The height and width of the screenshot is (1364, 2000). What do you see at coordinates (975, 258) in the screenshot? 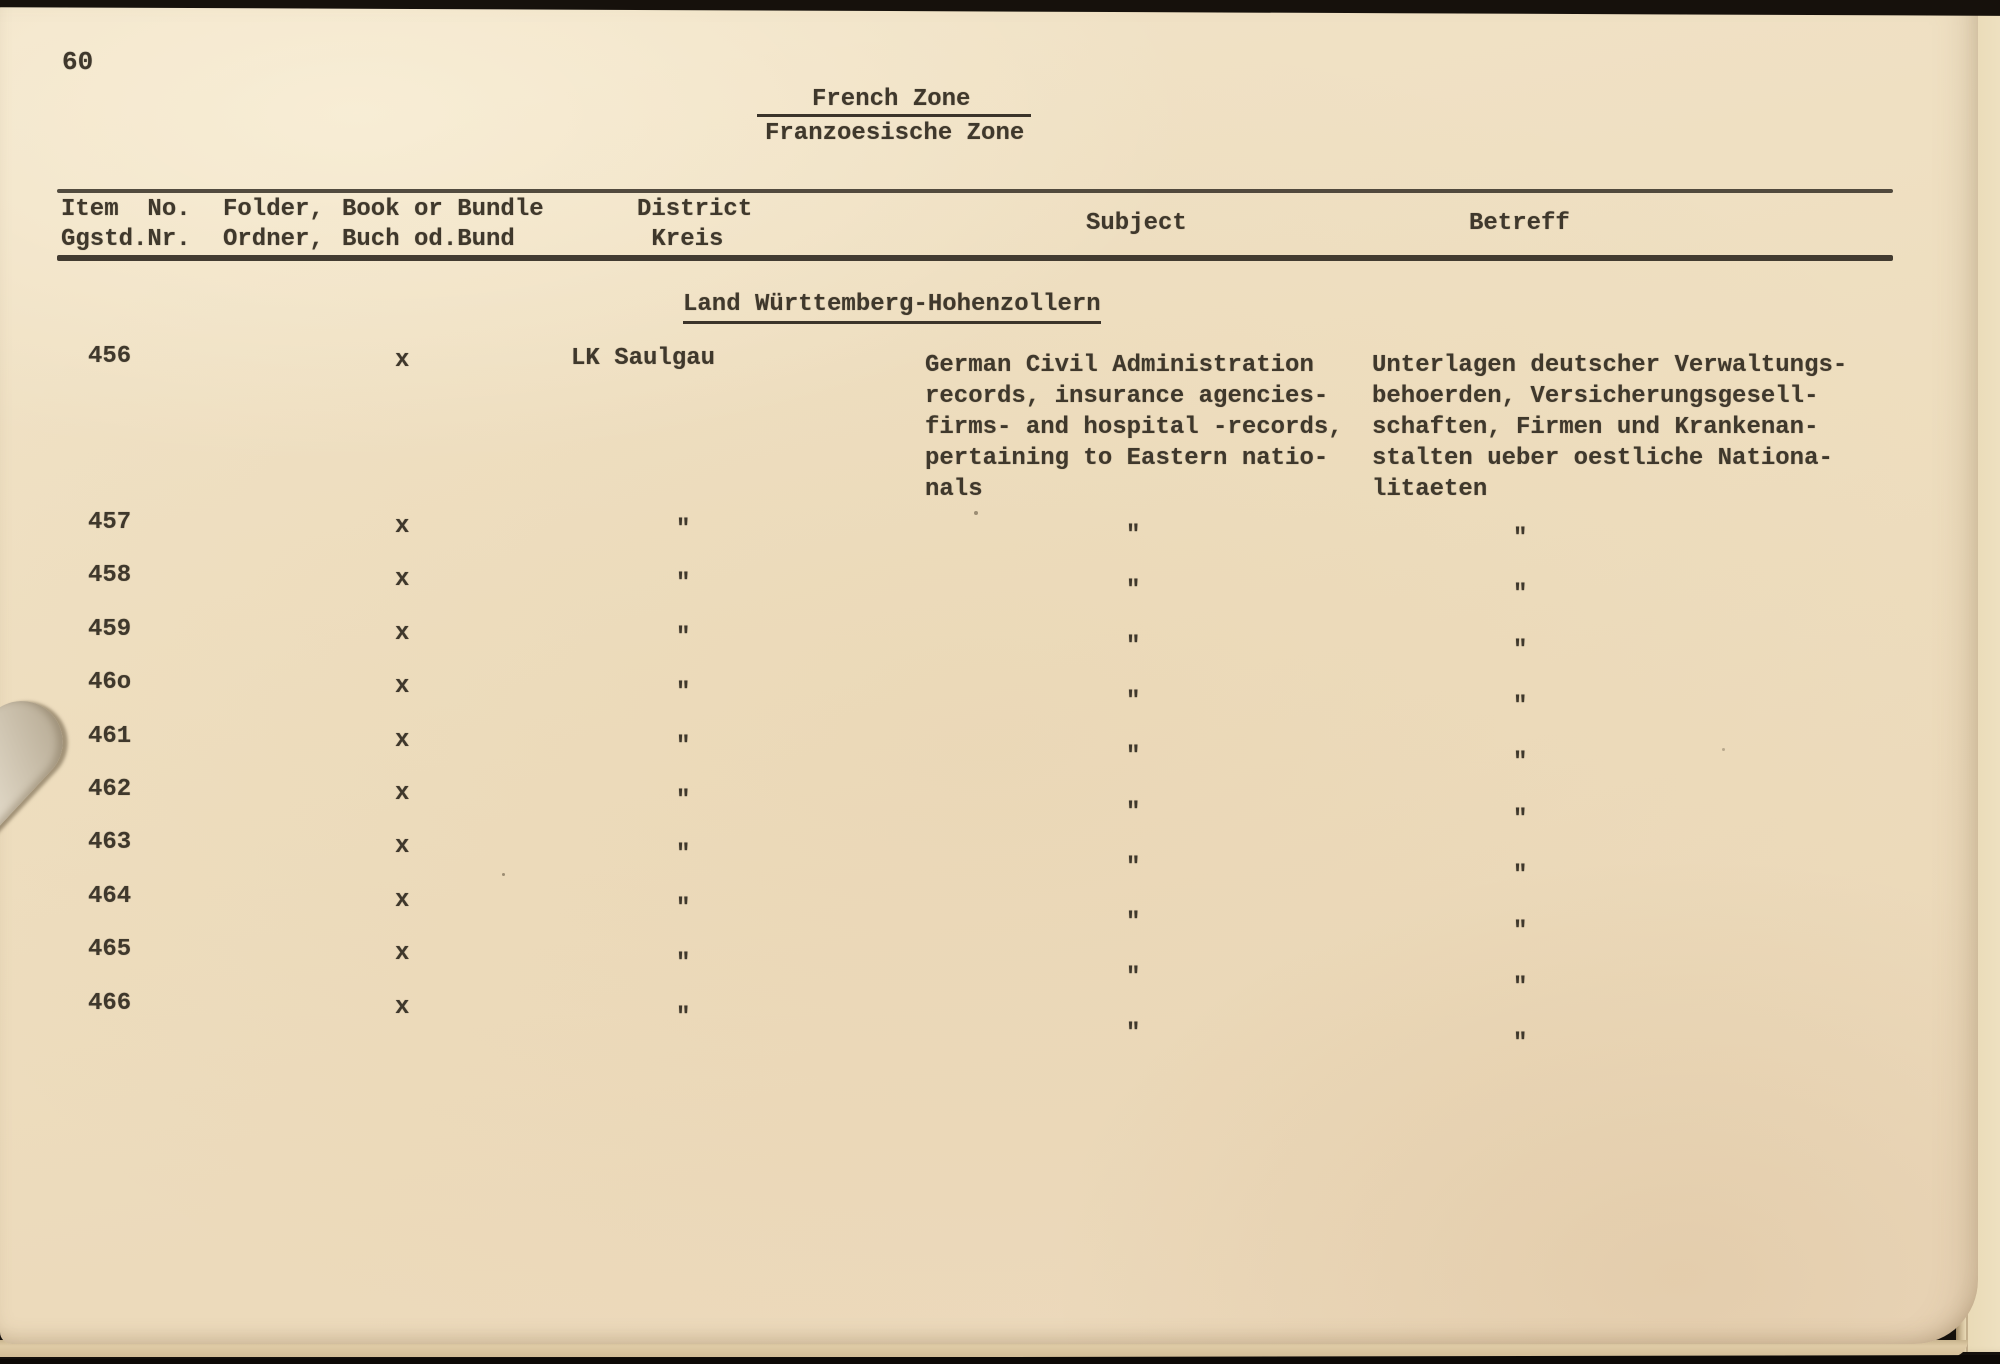
I see `header-rule-bottom` at bounding box center [975, 258].